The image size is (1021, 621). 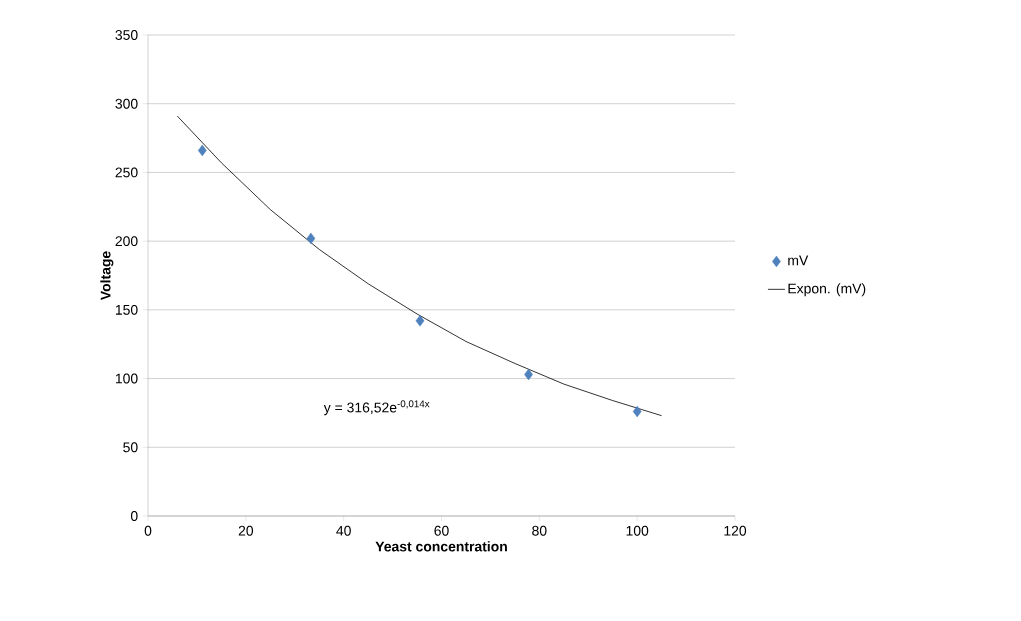 What do you see at coordinates (126, 309) in the screenshot?
I see `y-tick-label: 150` at bounding box center [126, 309].